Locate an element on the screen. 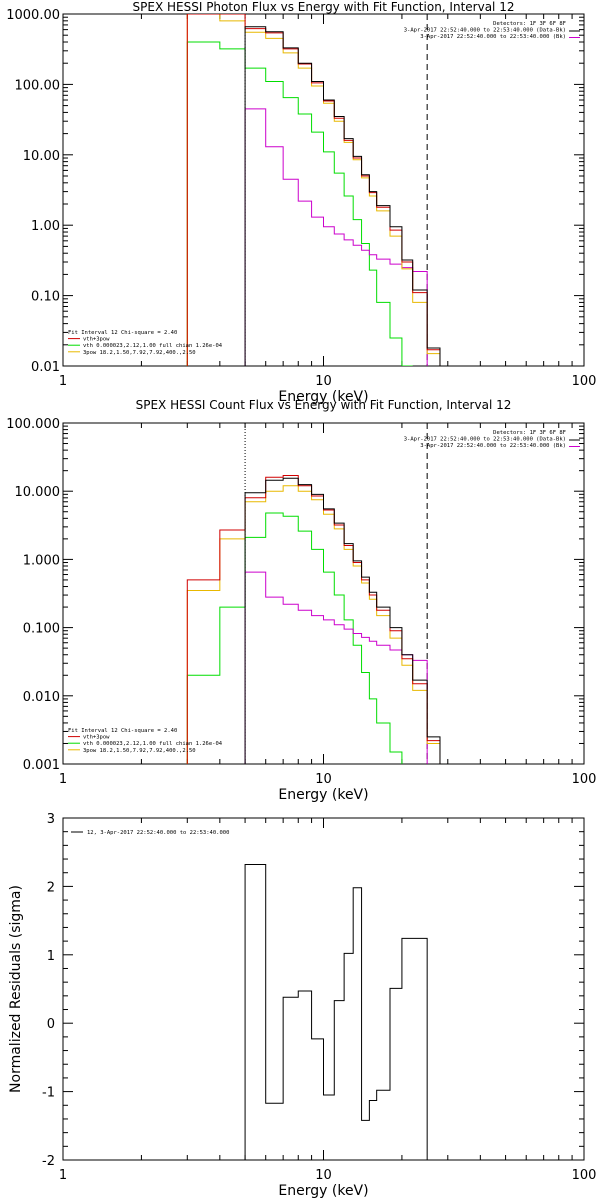 The image size is (600, 1200). y-tick-label: 3 is located at coordinates (51, 819).